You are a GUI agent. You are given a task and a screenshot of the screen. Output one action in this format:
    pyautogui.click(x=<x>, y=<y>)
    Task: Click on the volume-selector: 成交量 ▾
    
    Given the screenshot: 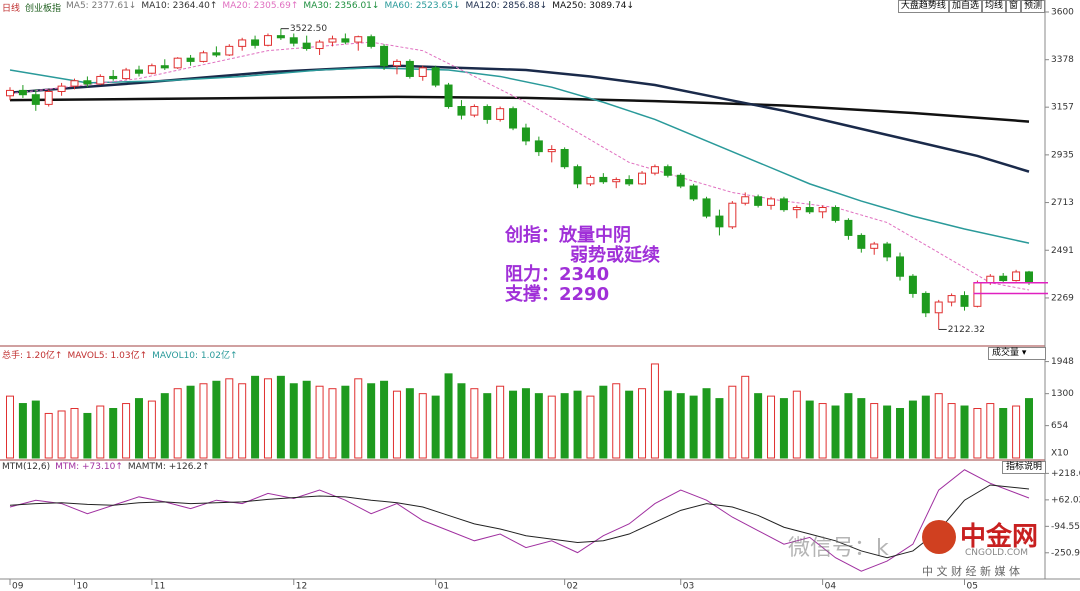 What is the action you would take?
    pyautogui.click(x=1017, y=353)
    